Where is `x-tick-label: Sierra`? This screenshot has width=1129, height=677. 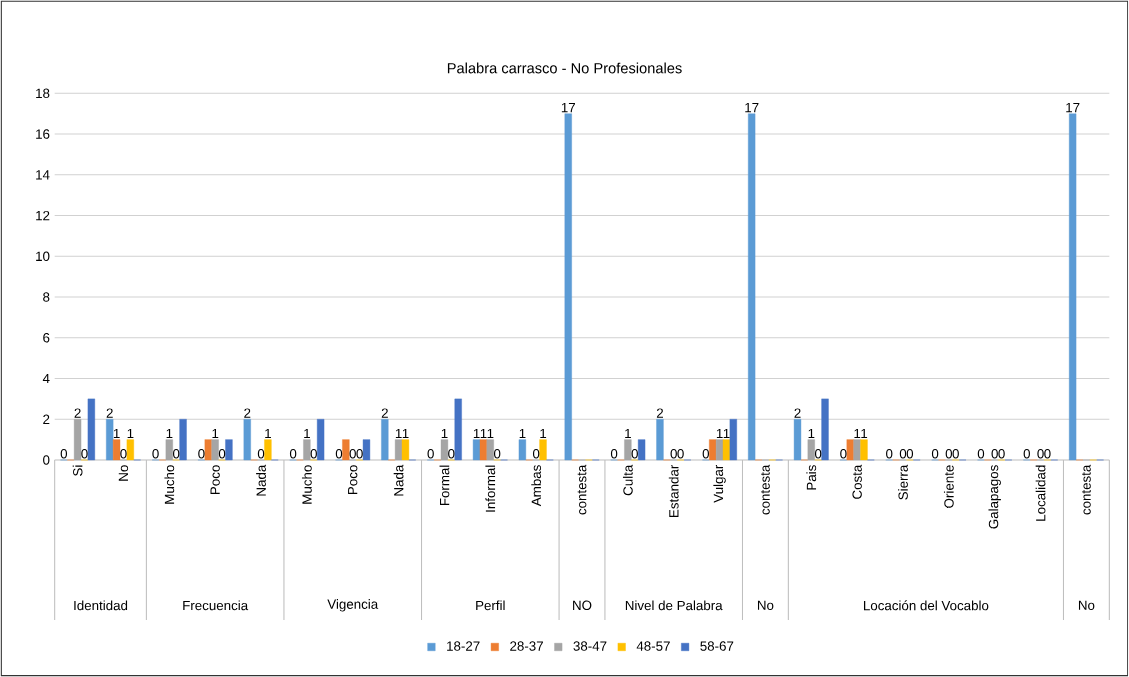
x-tick-label: Sierra is located at coordinates (903, 482).